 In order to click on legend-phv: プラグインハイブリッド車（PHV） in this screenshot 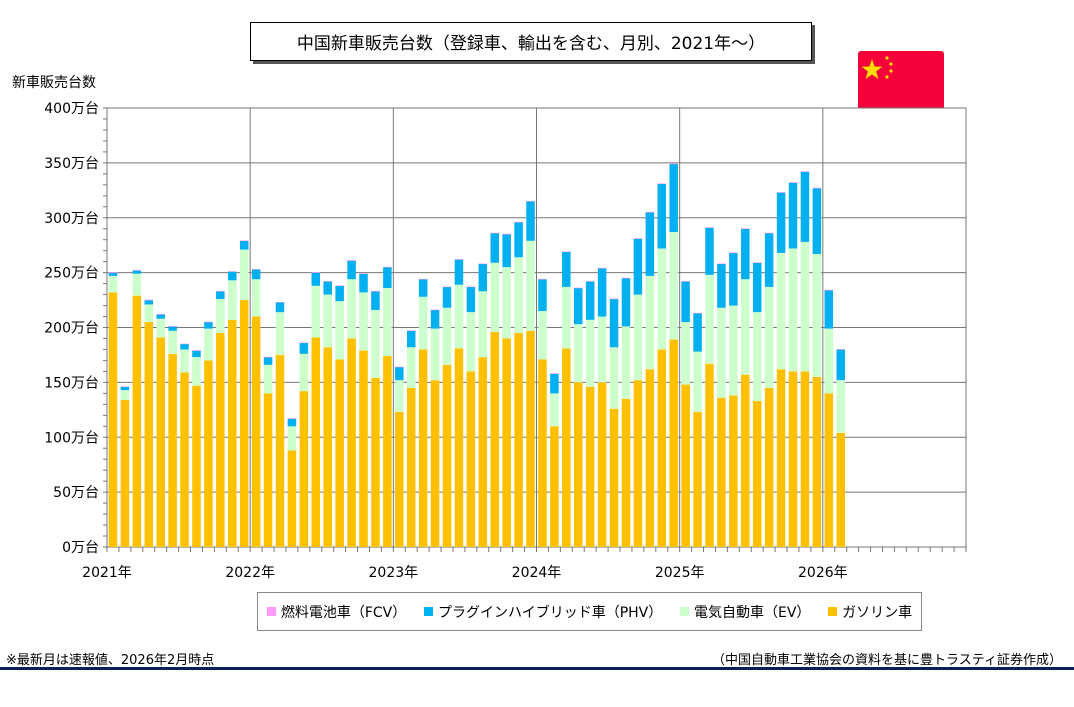, I will do `click(543, 612)`.